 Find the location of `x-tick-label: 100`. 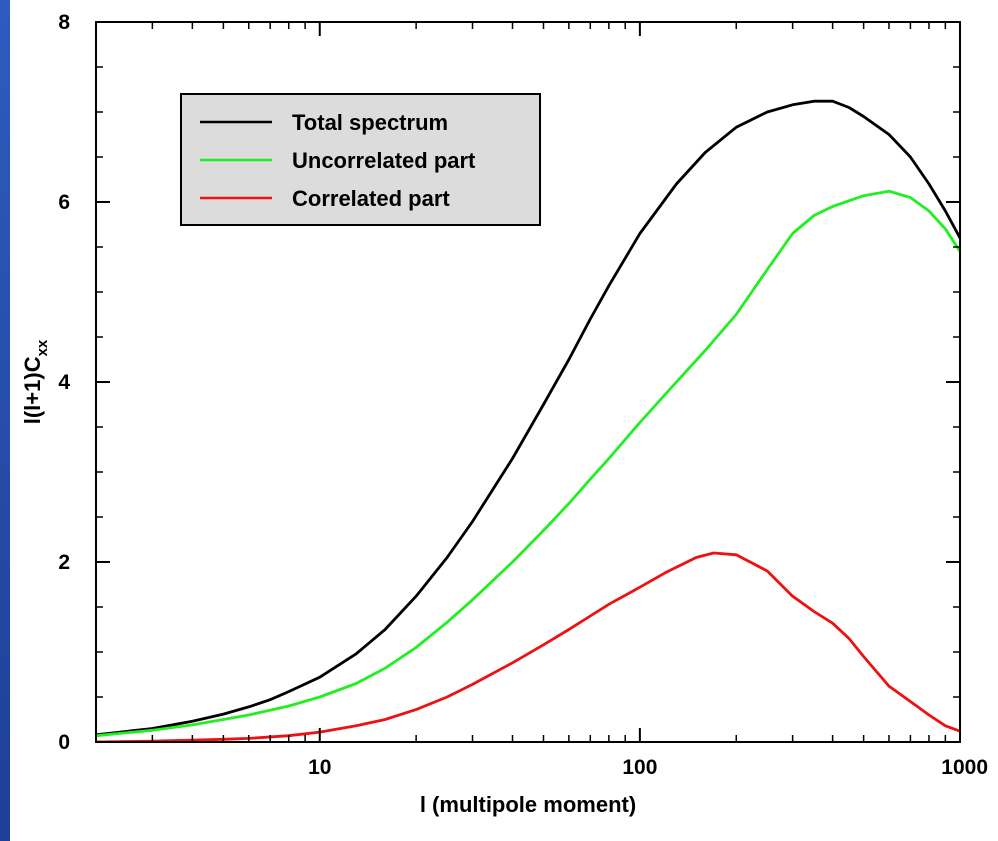

x-tick-label: 100 is located at coordinates (639, 767).